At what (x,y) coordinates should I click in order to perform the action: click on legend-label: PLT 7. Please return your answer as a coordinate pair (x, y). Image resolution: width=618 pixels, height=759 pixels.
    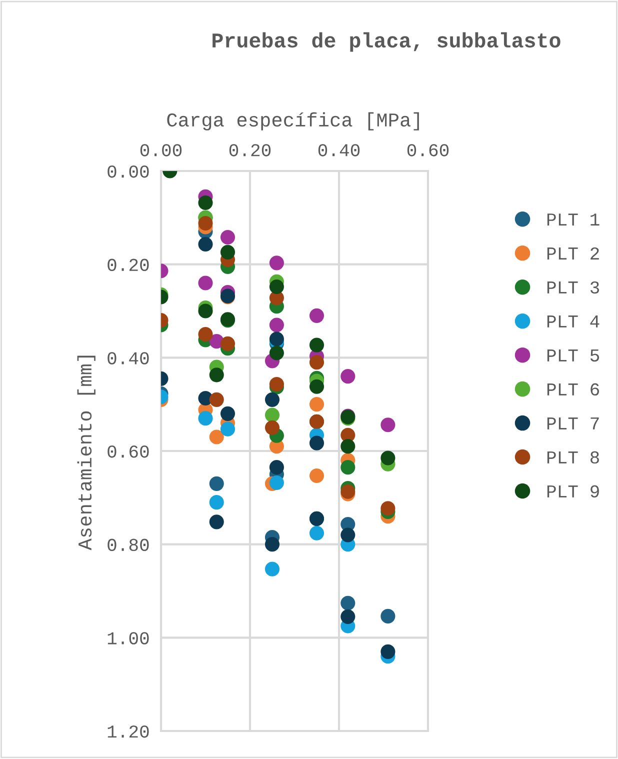
    Looking at the image, I should click on (573, 423).